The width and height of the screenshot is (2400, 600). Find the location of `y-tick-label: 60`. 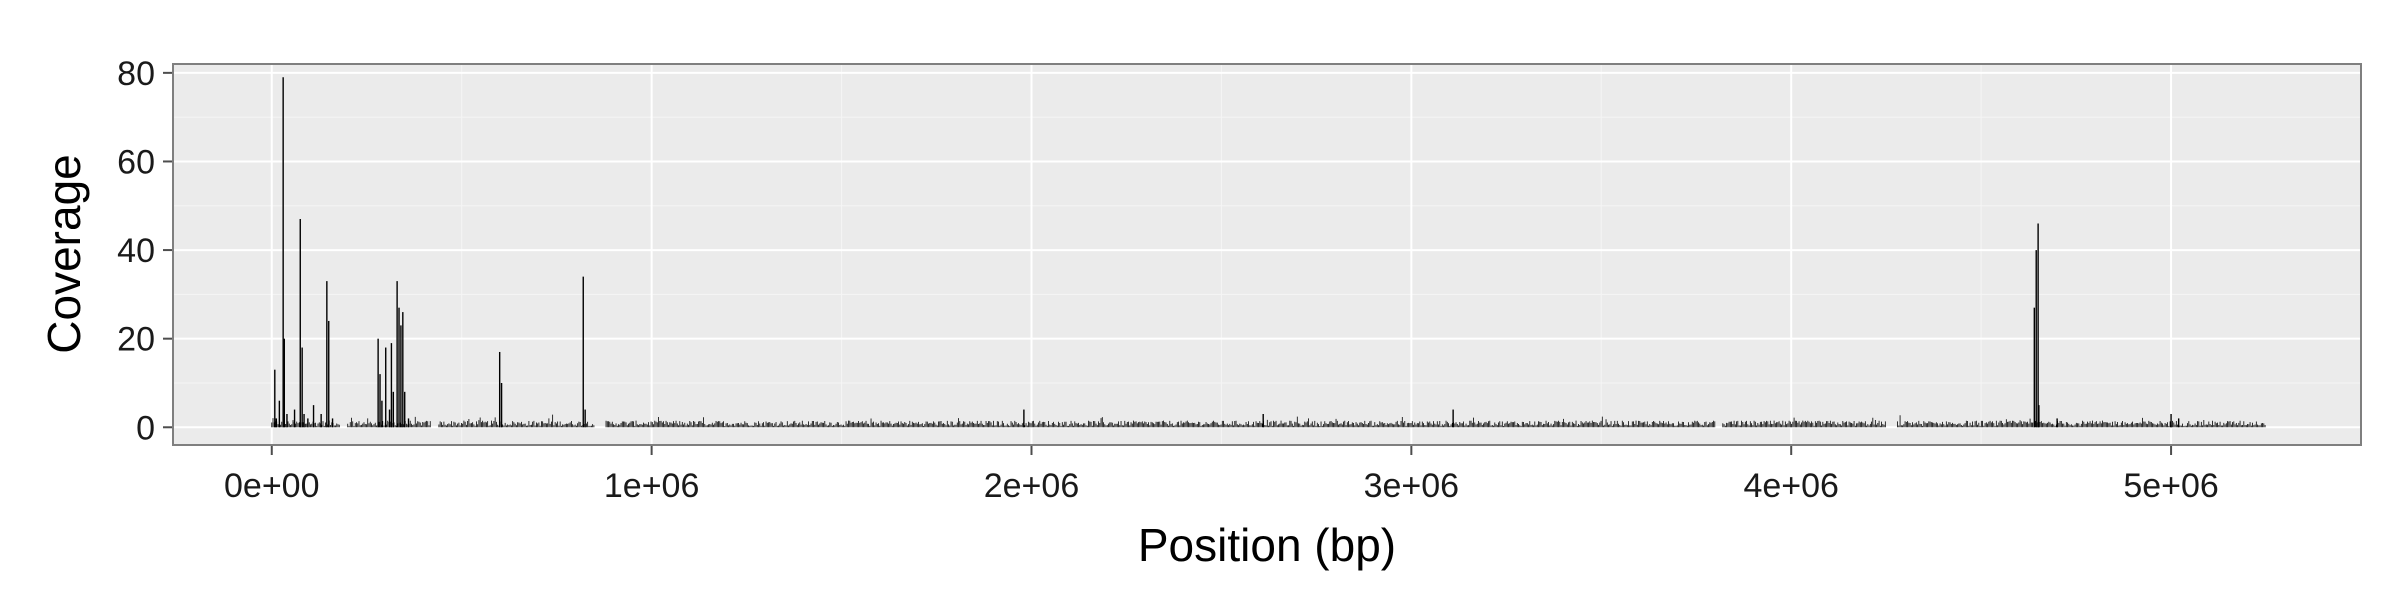

y-tick-label: 60 is located at coordinates (136, 162).